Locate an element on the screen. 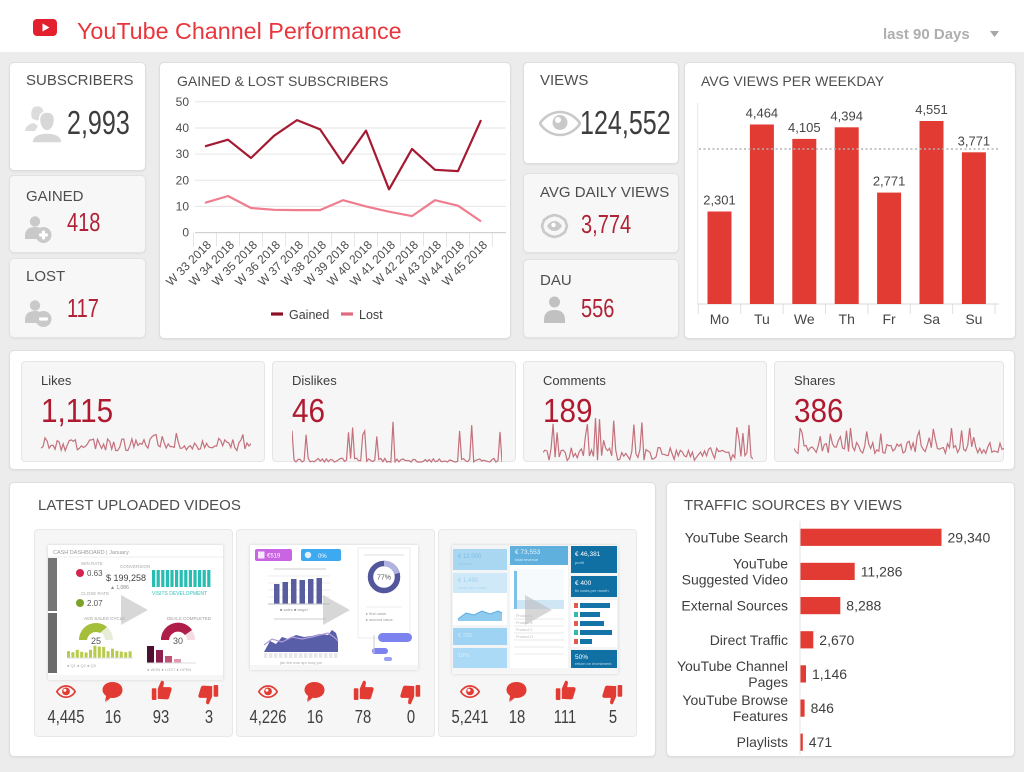  svg-text: 471 is located at coordinates (821, 742).